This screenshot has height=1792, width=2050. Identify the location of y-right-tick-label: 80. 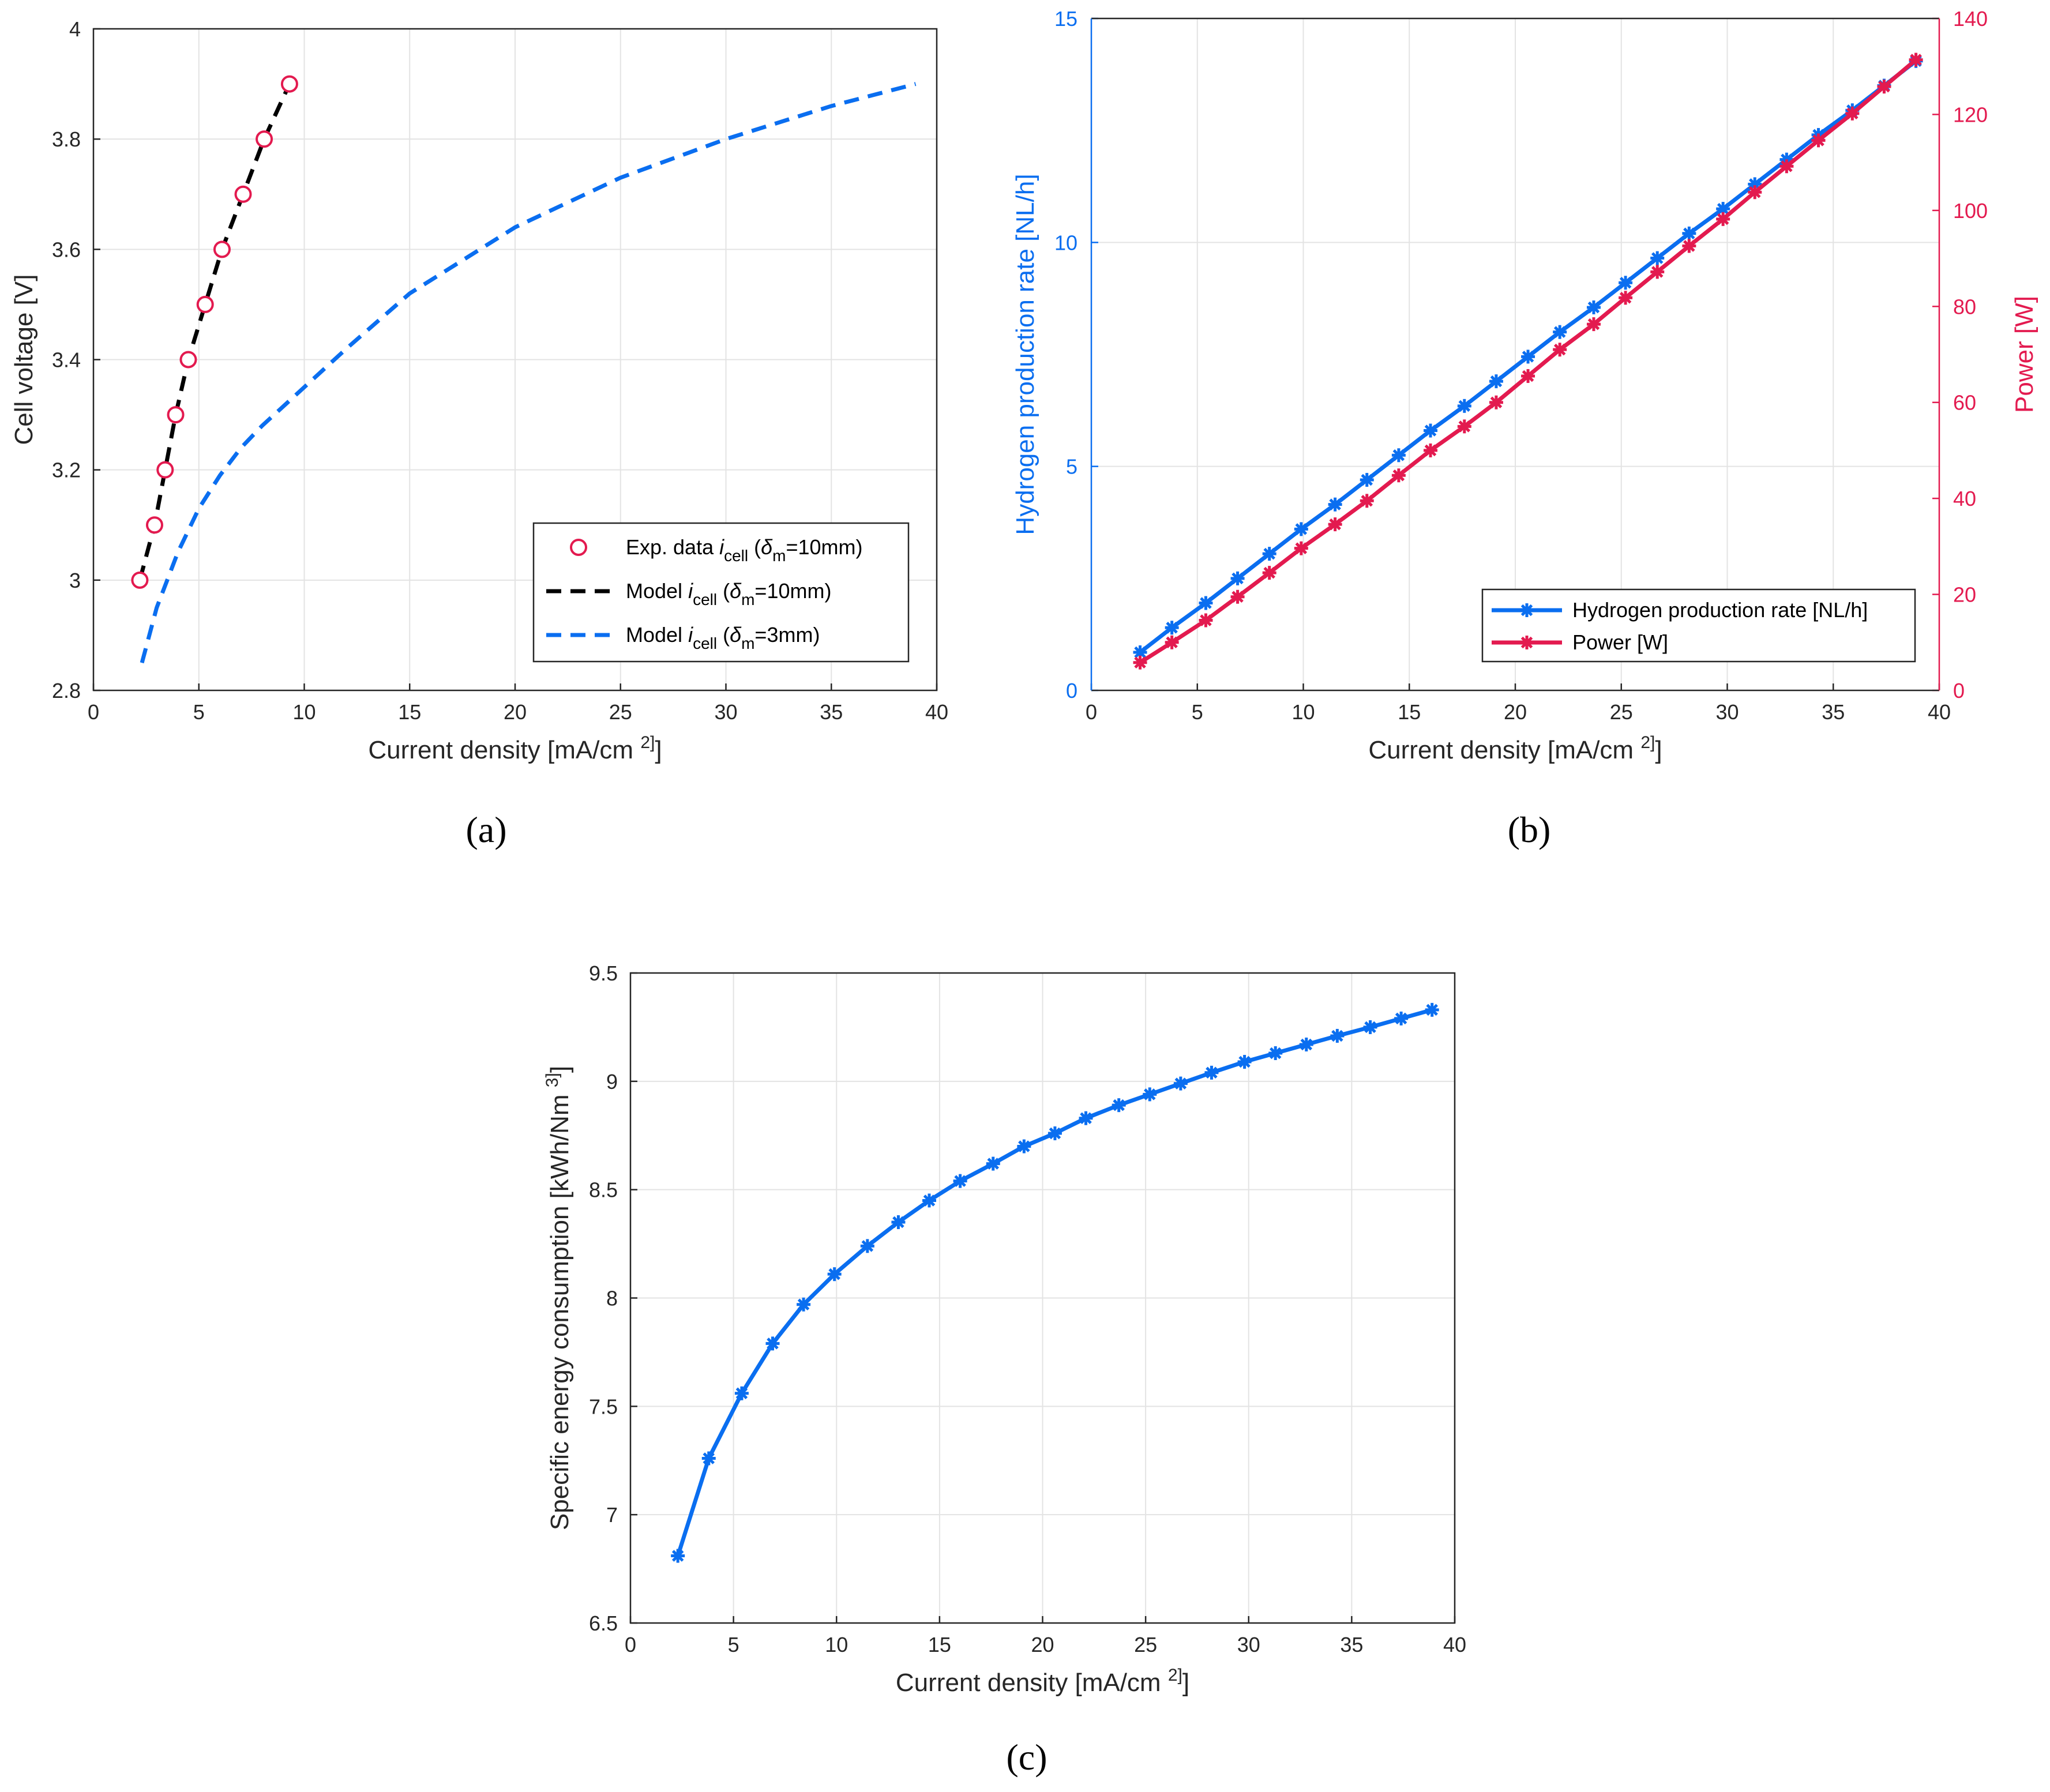
(1964, 306).